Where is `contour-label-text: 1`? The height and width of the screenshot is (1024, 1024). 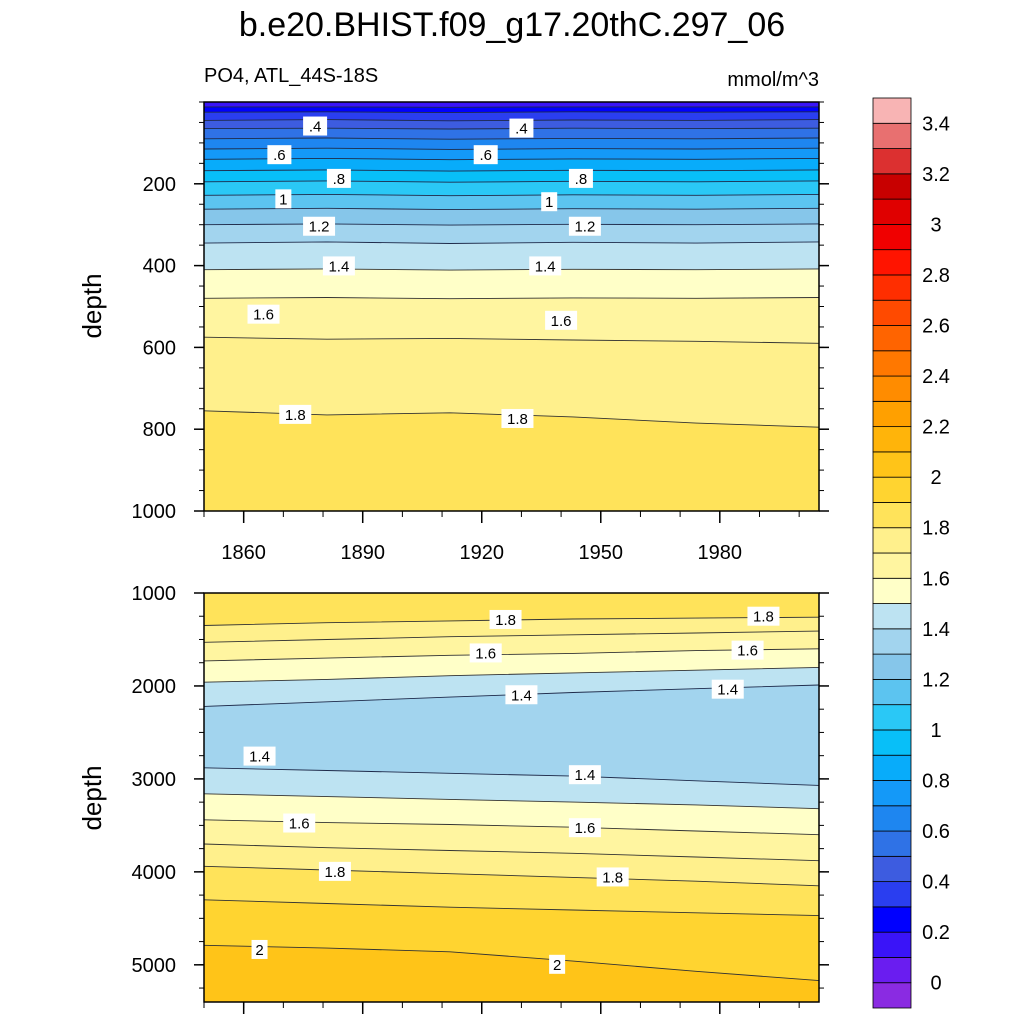
contour-label-text: 1 is located at coordinates (283, 199).